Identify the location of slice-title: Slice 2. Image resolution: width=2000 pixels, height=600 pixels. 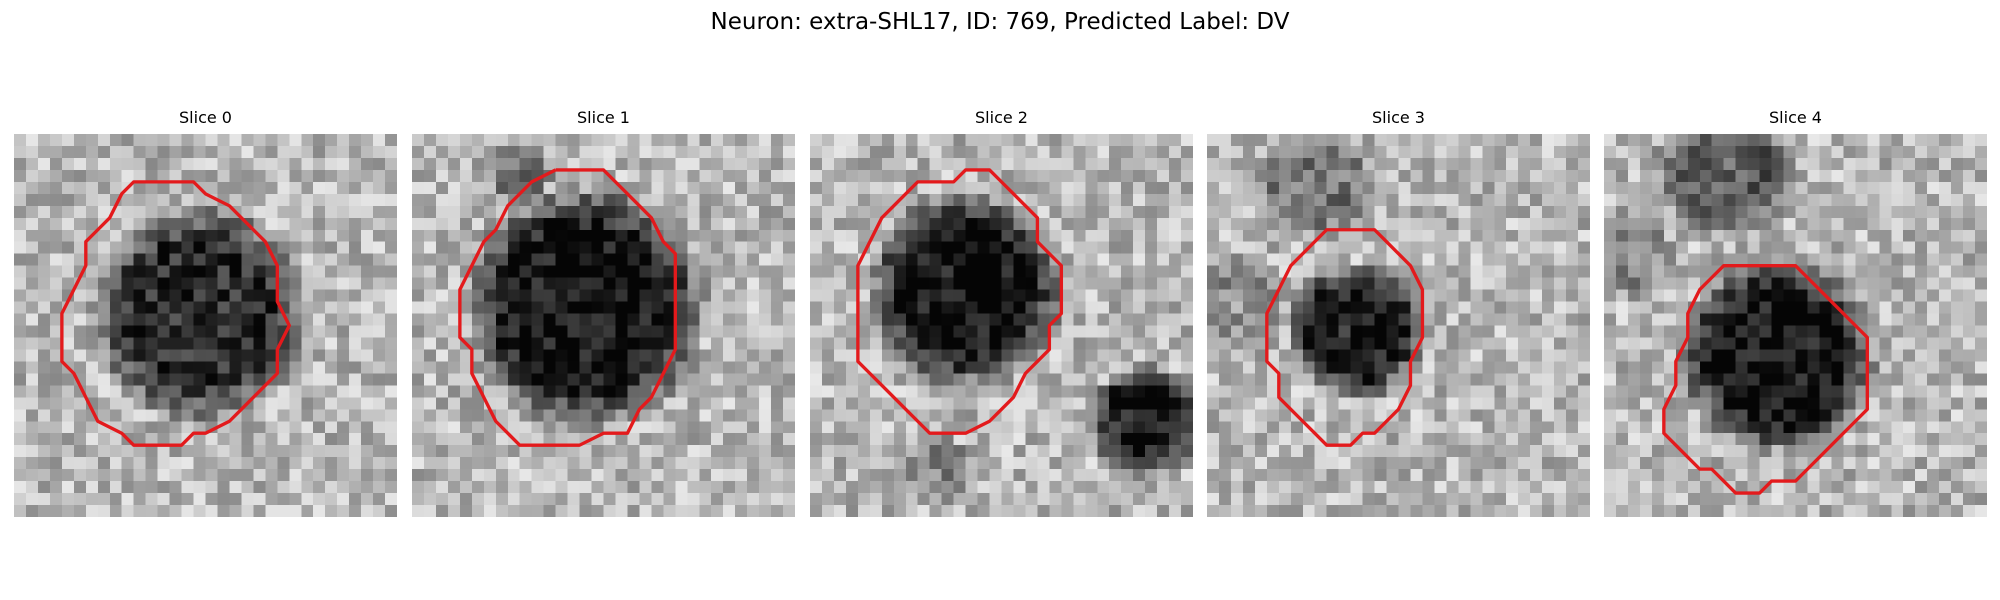
(1001, 117).